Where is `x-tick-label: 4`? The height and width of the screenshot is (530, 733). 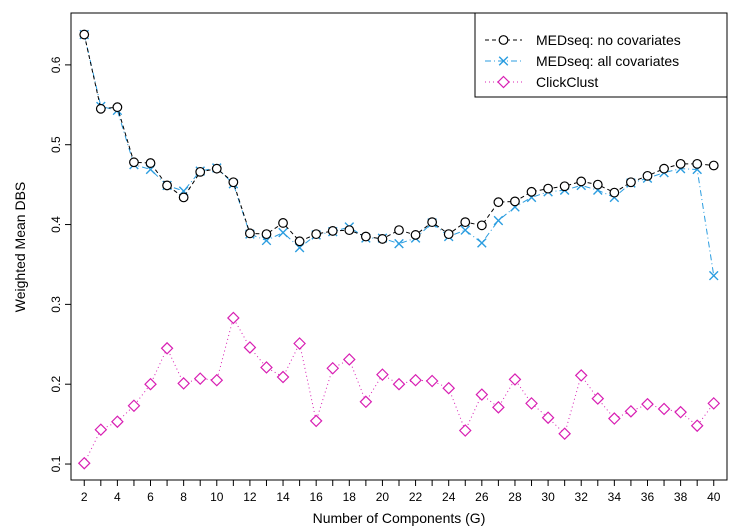 x-tick-label: 4 is located at coordinates (117, 497).